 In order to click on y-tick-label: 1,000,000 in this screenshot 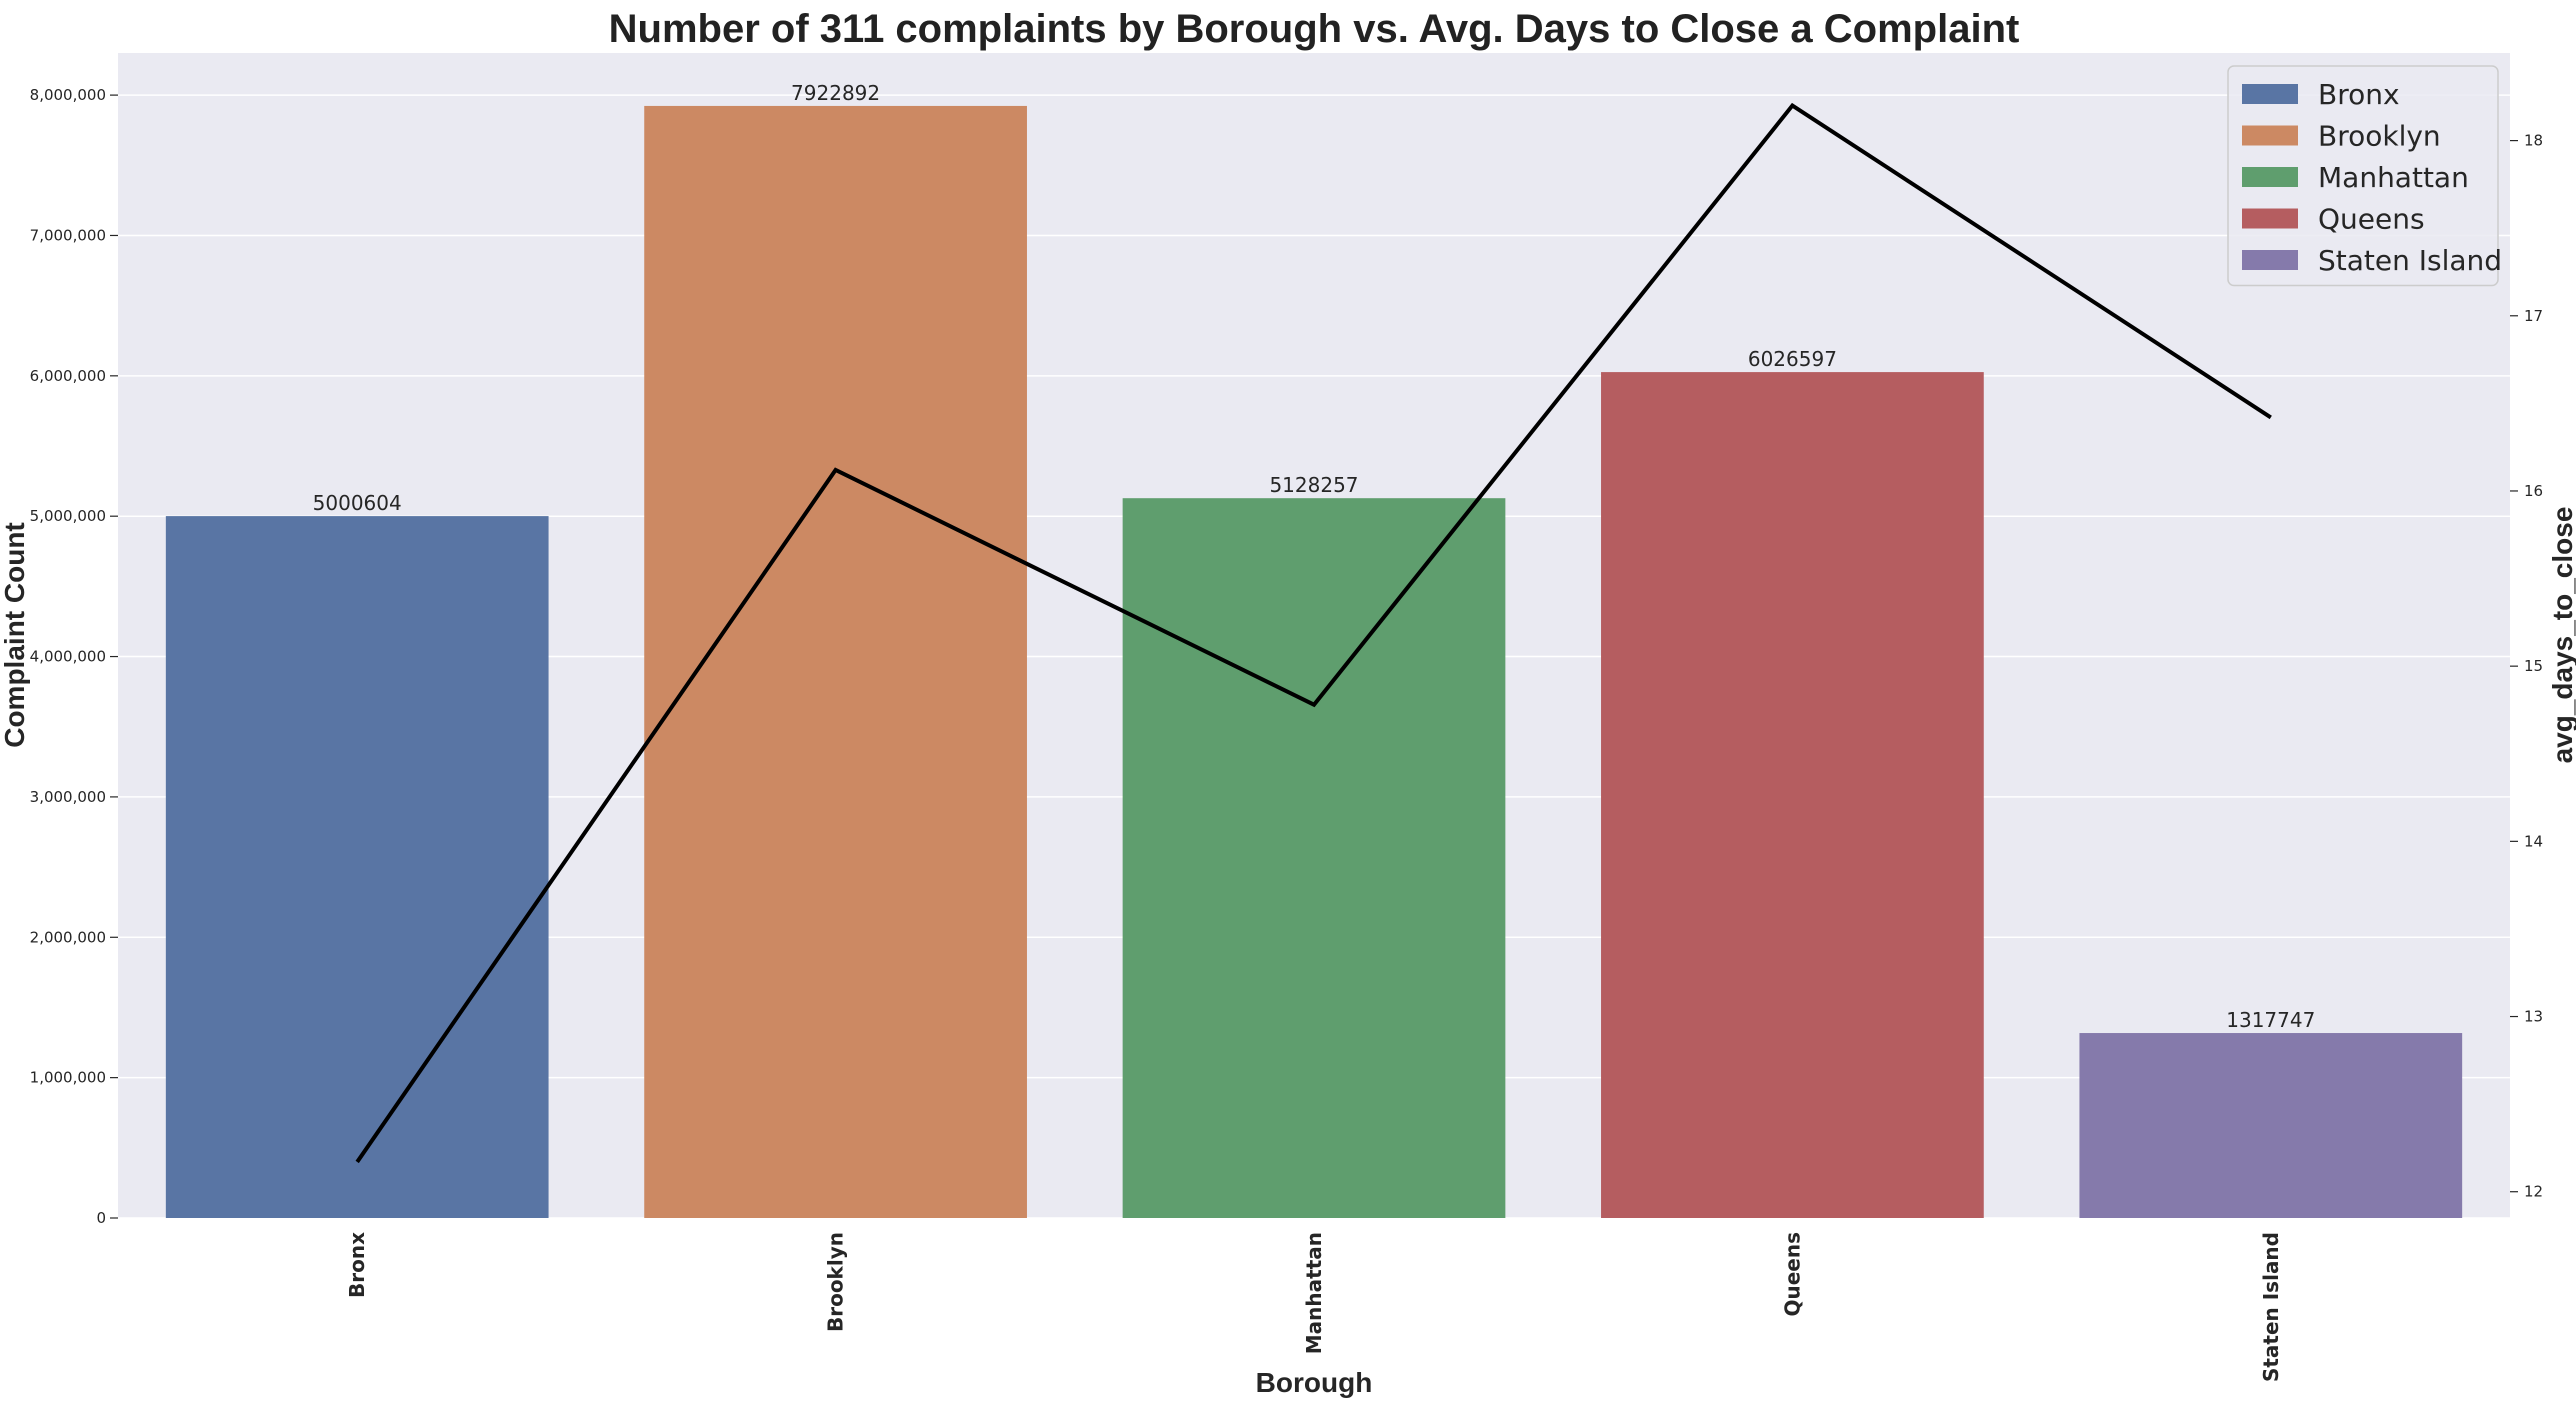, I will do `click(68, 1078)`.